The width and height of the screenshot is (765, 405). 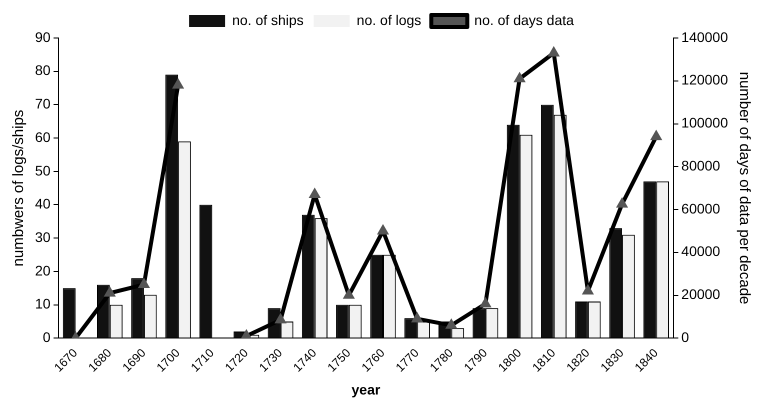 What do you see at coordinates (524, 20) in the screenshot?
I see `legend-label: no. of days data` at bounding box center [524, 20].